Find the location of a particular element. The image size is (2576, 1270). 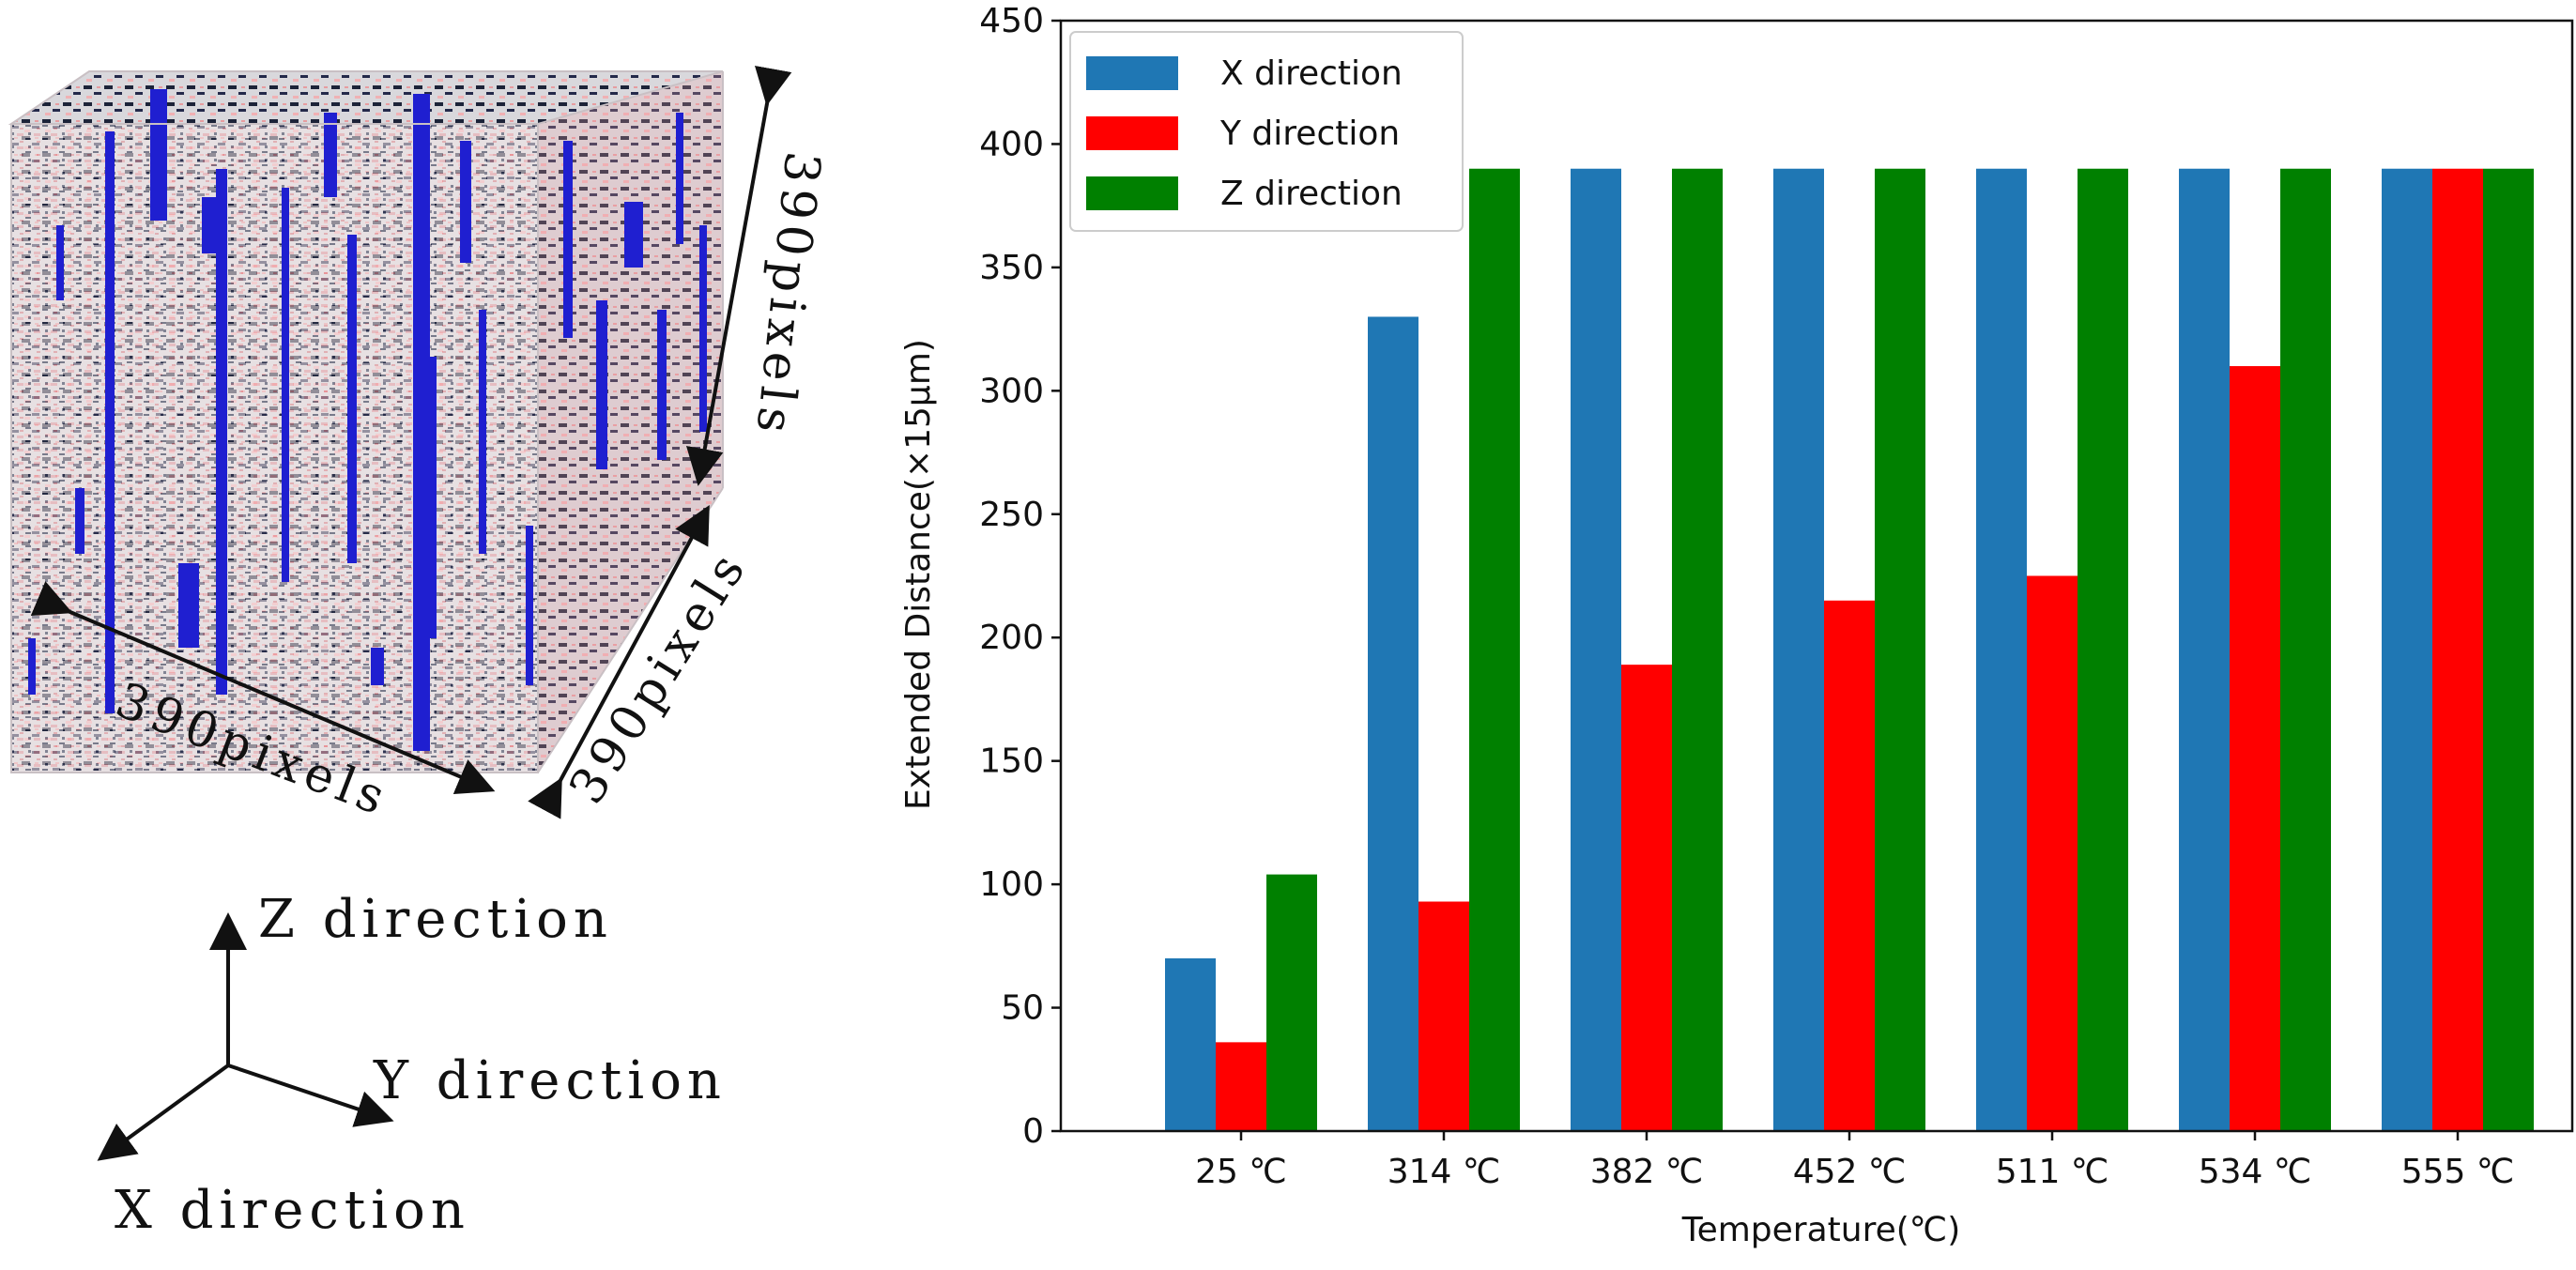

legend-label: Z direction is located at coordinates (1312, 194).